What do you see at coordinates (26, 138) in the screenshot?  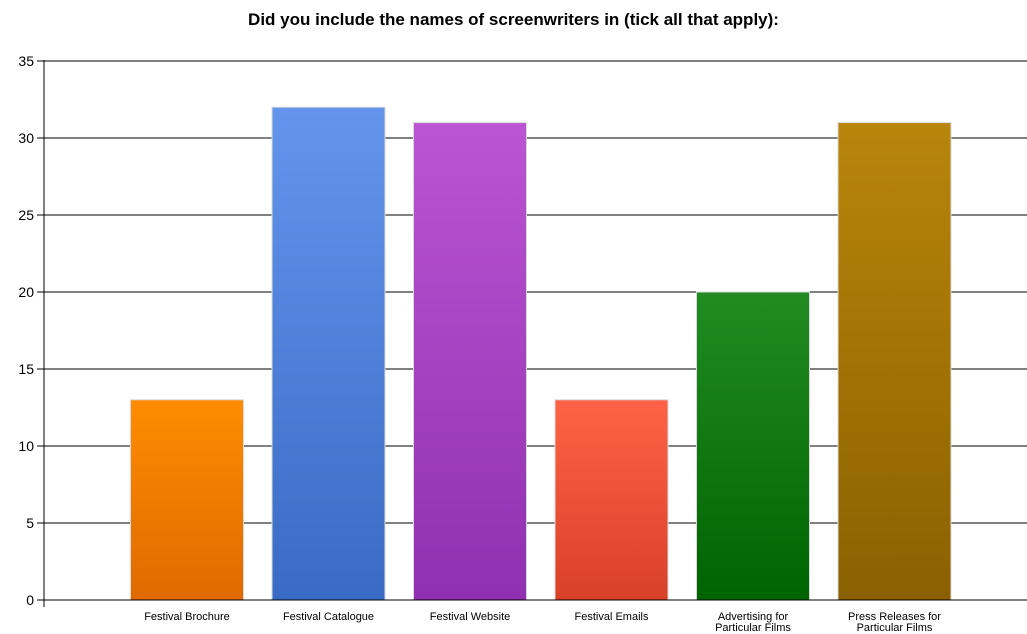 I see `y-tick-label: 30` at bounding box center [26, 138].